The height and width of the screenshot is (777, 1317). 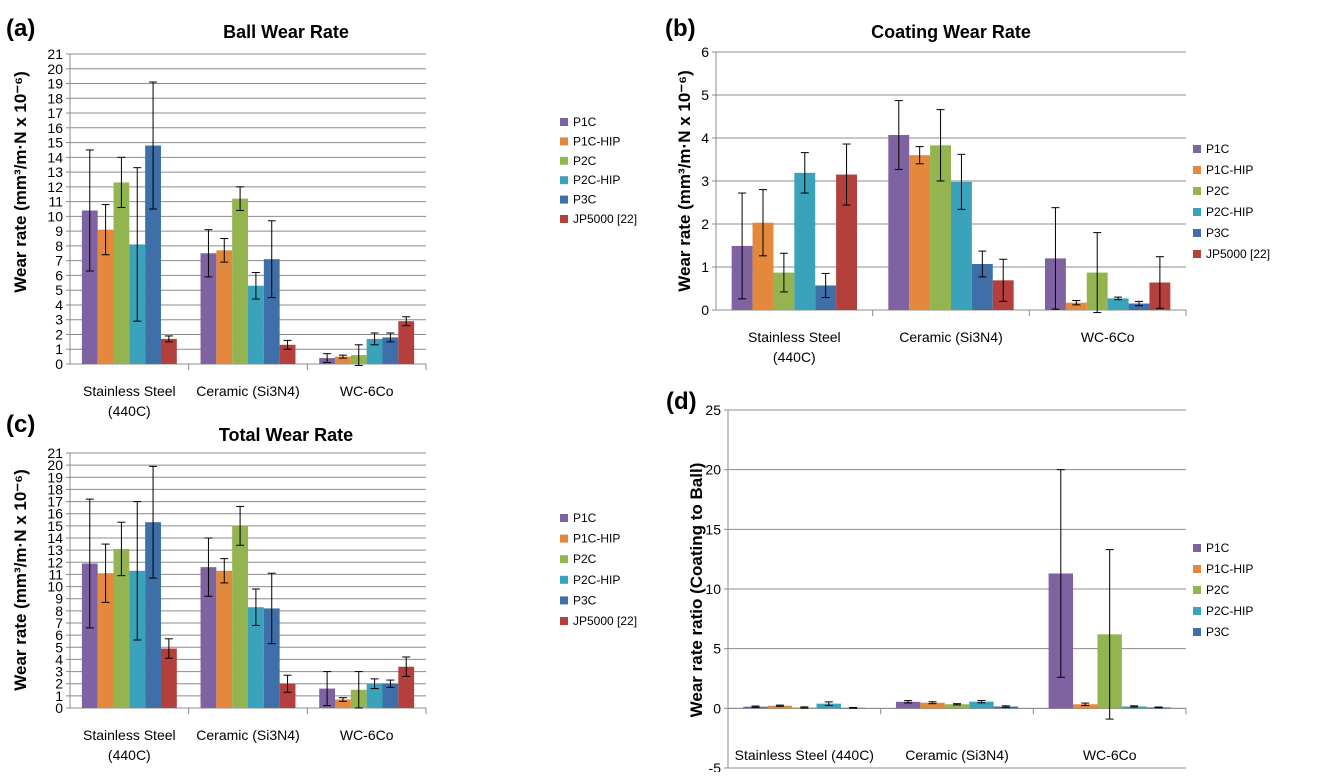 I want to click on x-category-label: Stainless Steel, so click(x=129, y=391).